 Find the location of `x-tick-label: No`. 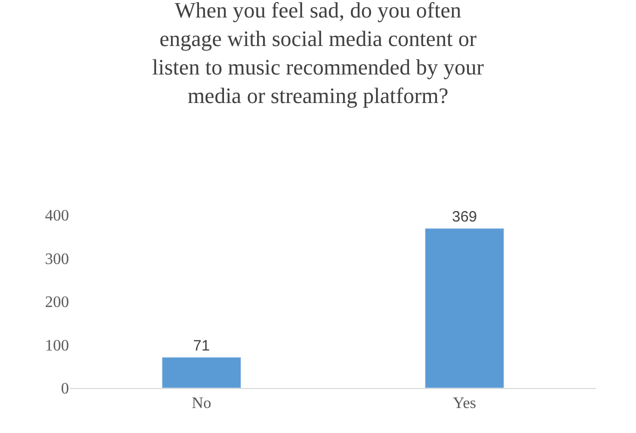

x-tick-label: No is located at coordinates (202, 403).